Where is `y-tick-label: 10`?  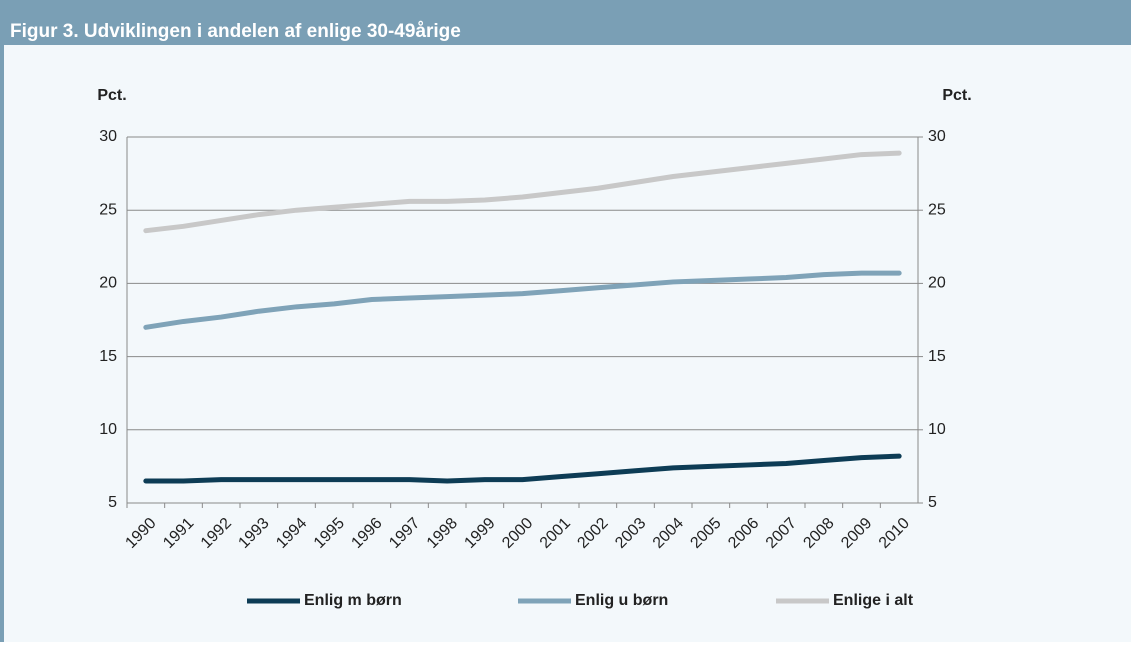
y-tick-label: 10 is located at coordinates (108, 429).